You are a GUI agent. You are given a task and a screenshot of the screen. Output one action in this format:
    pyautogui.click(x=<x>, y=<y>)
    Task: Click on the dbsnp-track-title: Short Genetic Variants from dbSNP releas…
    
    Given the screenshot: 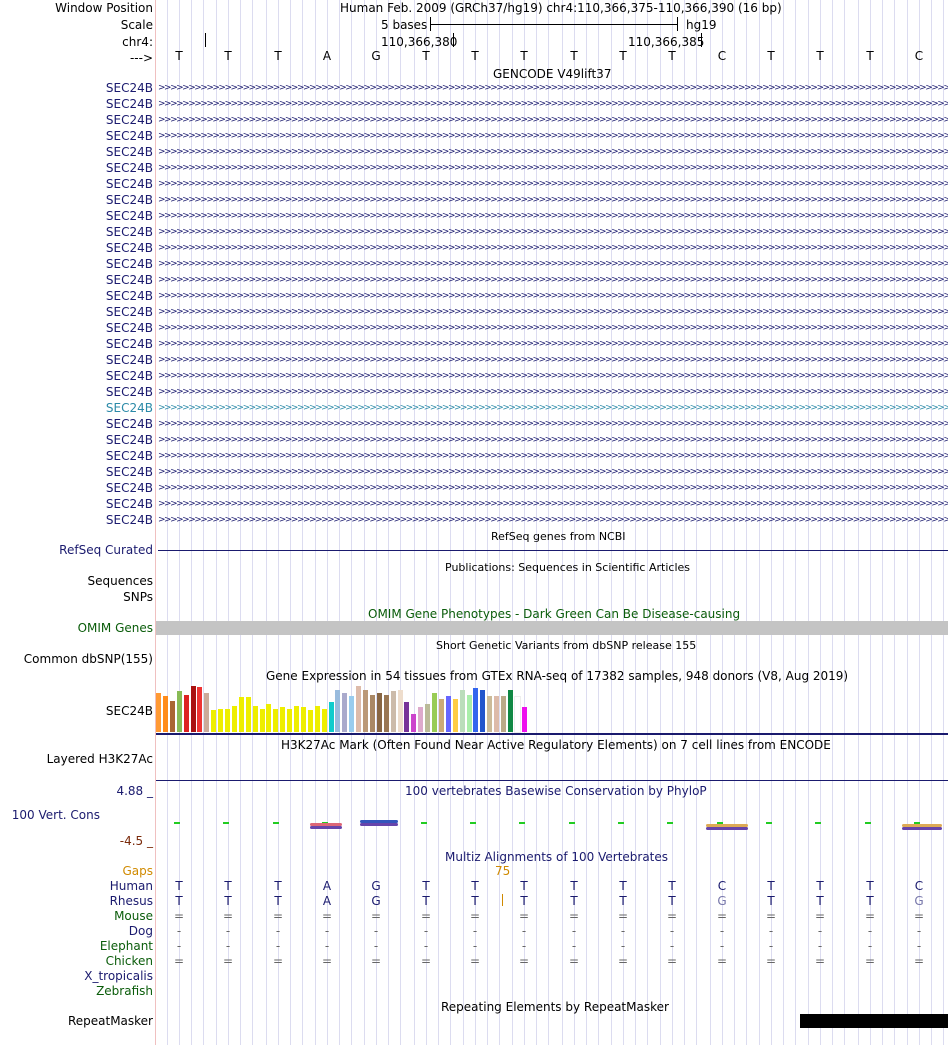 What is the action you would take?
    pyautogui.click(x=566, y=645)
    